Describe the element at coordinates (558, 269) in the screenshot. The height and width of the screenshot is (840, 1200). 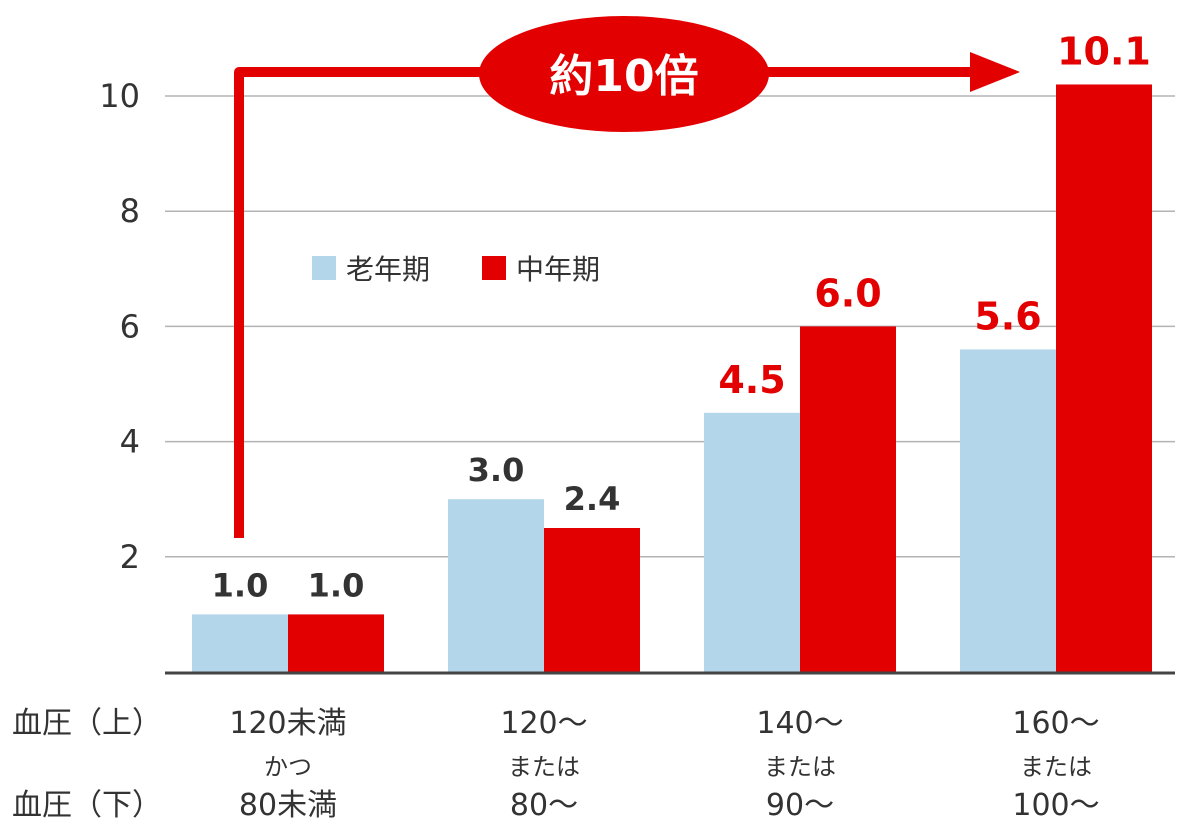
I see `legend-label: 中年期` at that location.